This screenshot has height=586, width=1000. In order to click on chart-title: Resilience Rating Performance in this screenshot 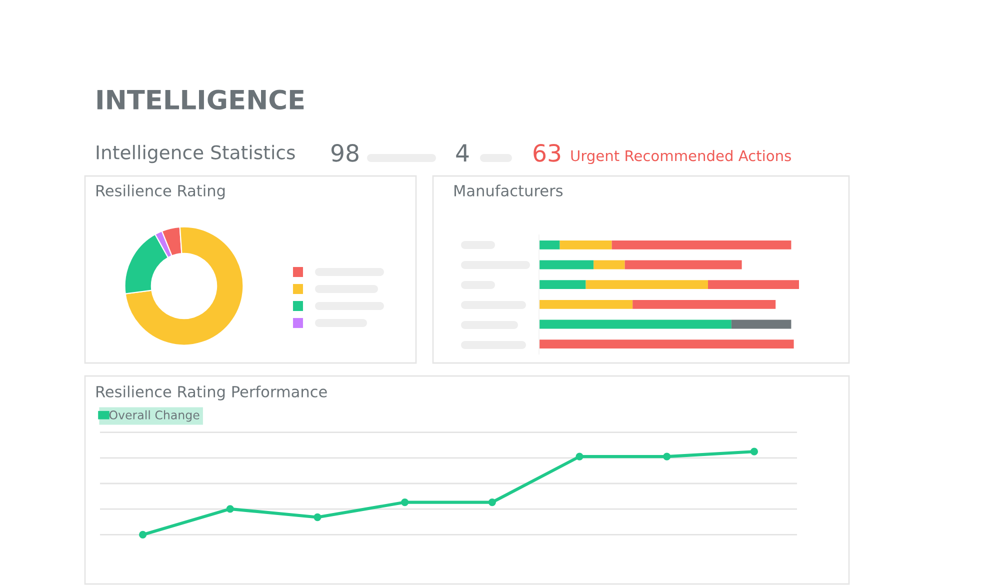, I will do `click(211, 393)`.